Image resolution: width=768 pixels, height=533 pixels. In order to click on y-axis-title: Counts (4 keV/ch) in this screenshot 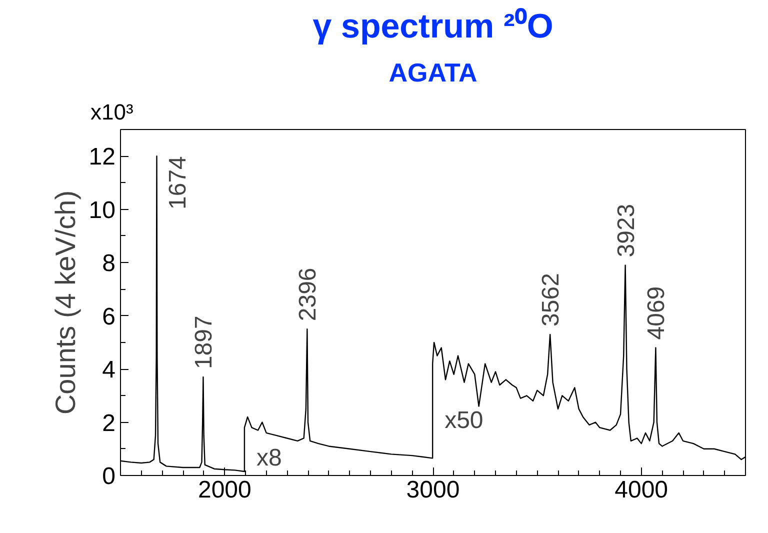, I will do `click(65, 302)`.